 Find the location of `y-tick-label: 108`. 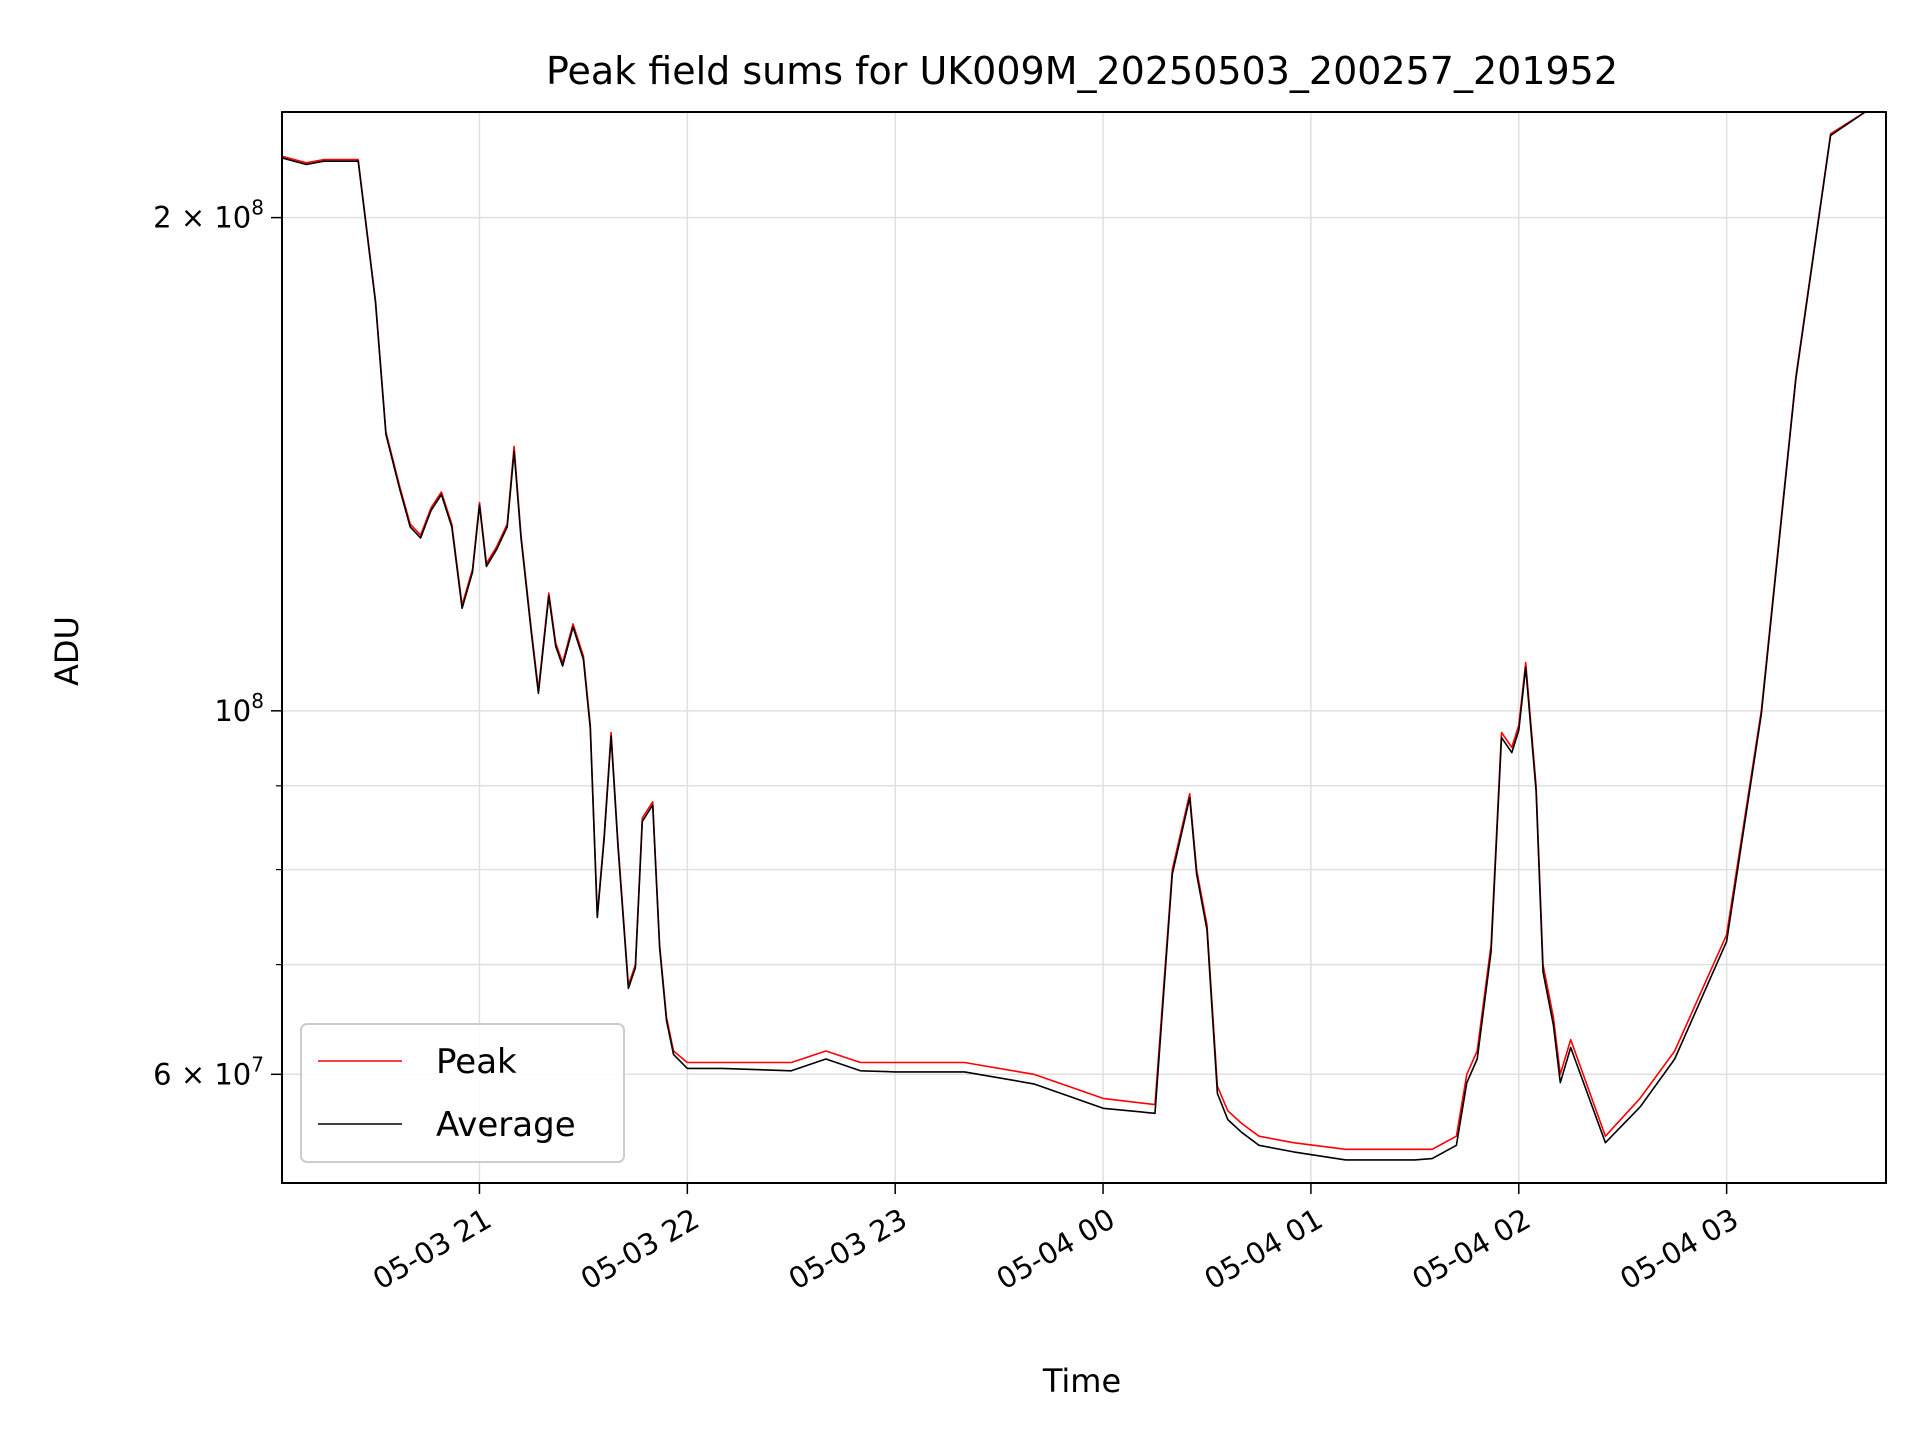

y-tick-label: 108 is located at coordinates (239, 708).